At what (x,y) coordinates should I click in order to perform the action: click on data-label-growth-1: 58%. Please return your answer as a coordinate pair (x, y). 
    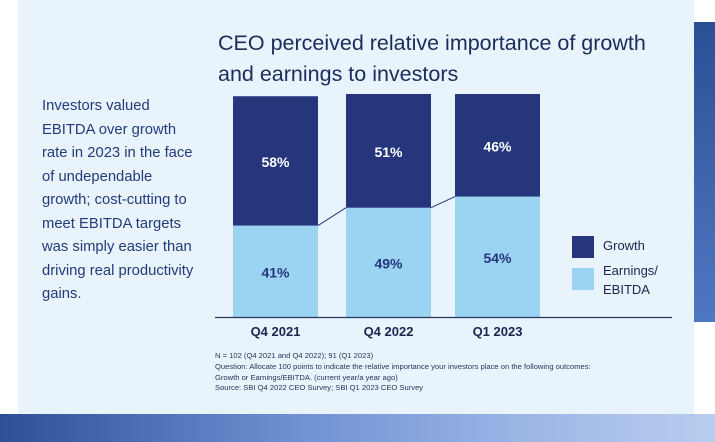
    Looking at the image, I should click on (275, 162).